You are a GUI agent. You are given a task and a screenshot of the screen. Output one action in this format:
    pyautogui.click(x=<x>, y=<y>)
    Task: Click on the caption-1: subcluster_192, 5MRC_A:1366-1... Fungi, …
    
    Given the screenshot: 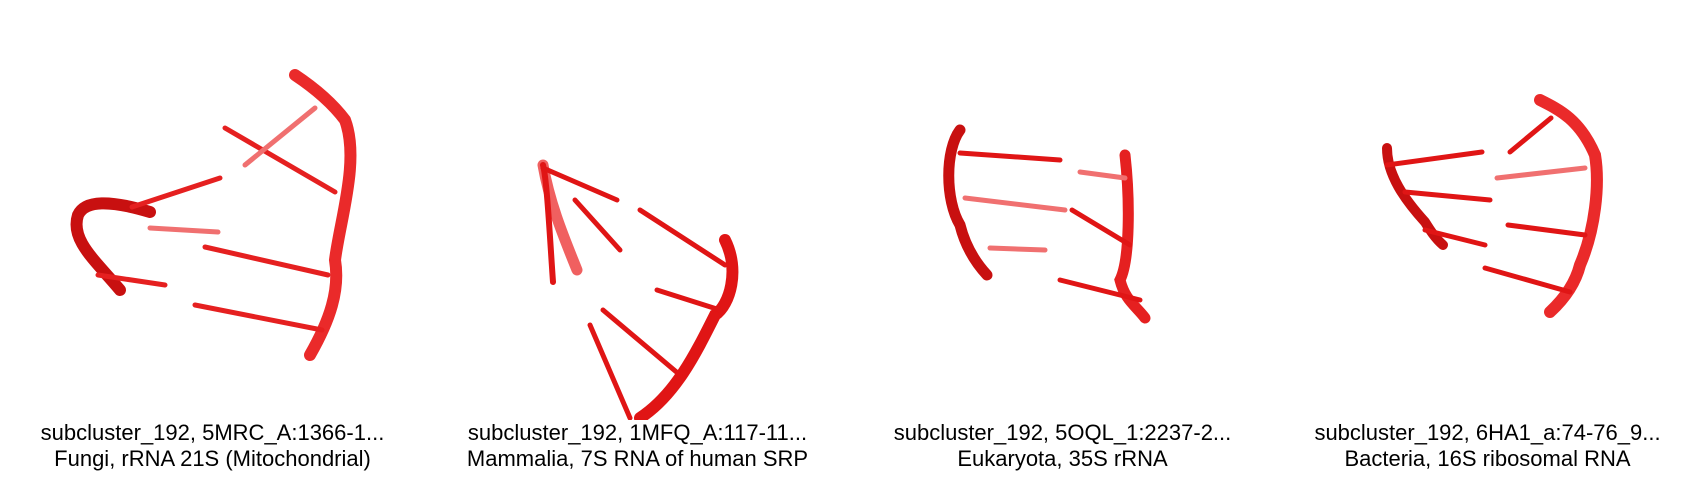 What is the action you would take?
    pyautogui.click(x=212, y=446)
    